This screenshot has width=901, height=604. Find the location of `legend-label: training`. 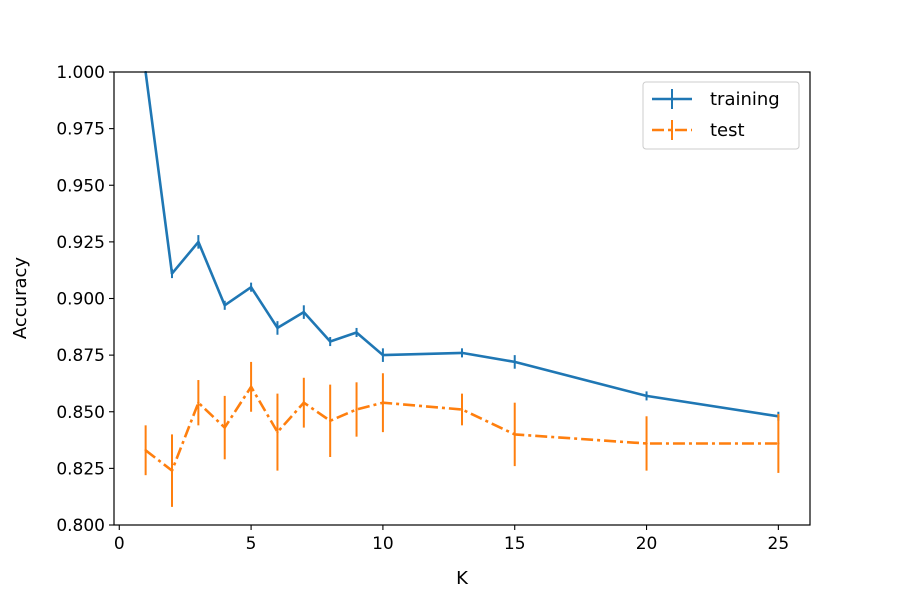

legend-label: training is located at coordinates (745, 99).